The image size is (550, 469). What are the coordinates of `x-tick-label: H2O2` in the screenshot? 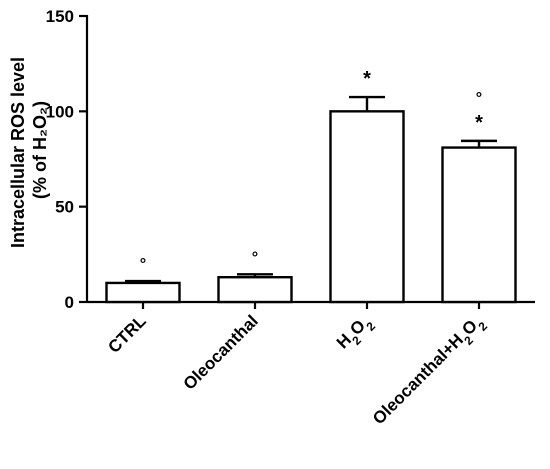 It's located at (355, 333).